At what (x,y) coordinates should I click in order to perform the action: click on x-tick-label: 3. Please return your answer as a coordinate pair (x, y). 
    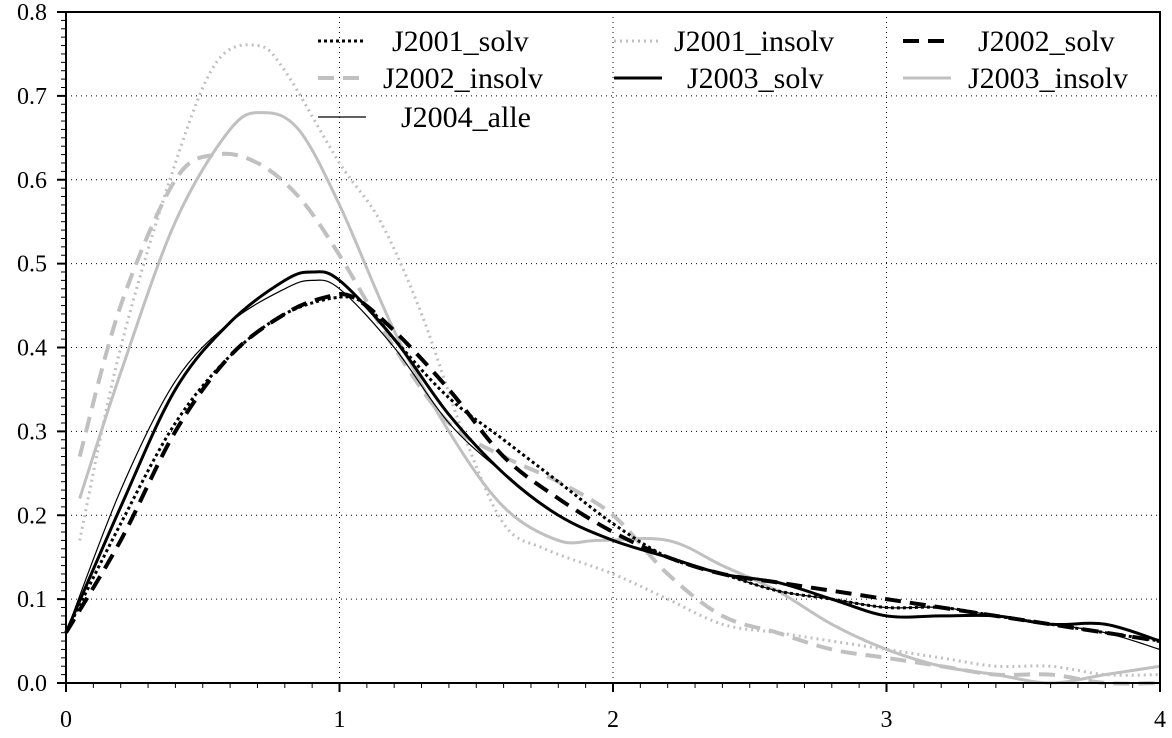
    Looking at the image, I should click on (887, 720).